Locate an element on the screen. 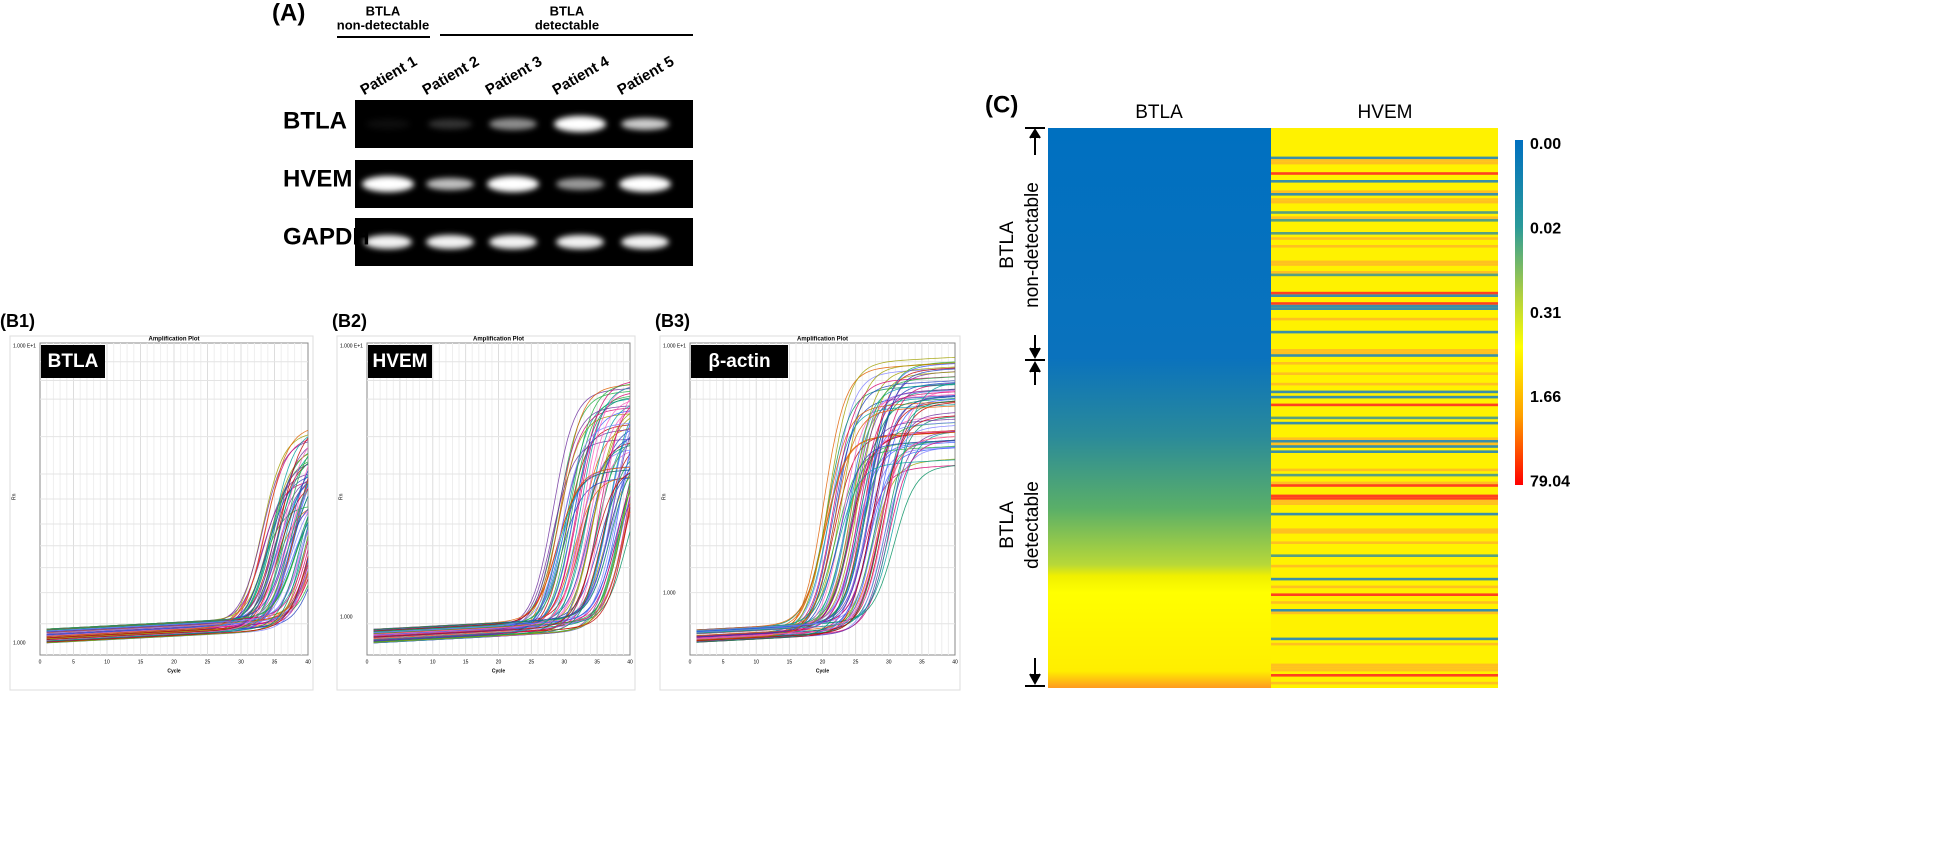 The image size is (1946, 861). heatmap-column is located at coordinates (1159, 408).